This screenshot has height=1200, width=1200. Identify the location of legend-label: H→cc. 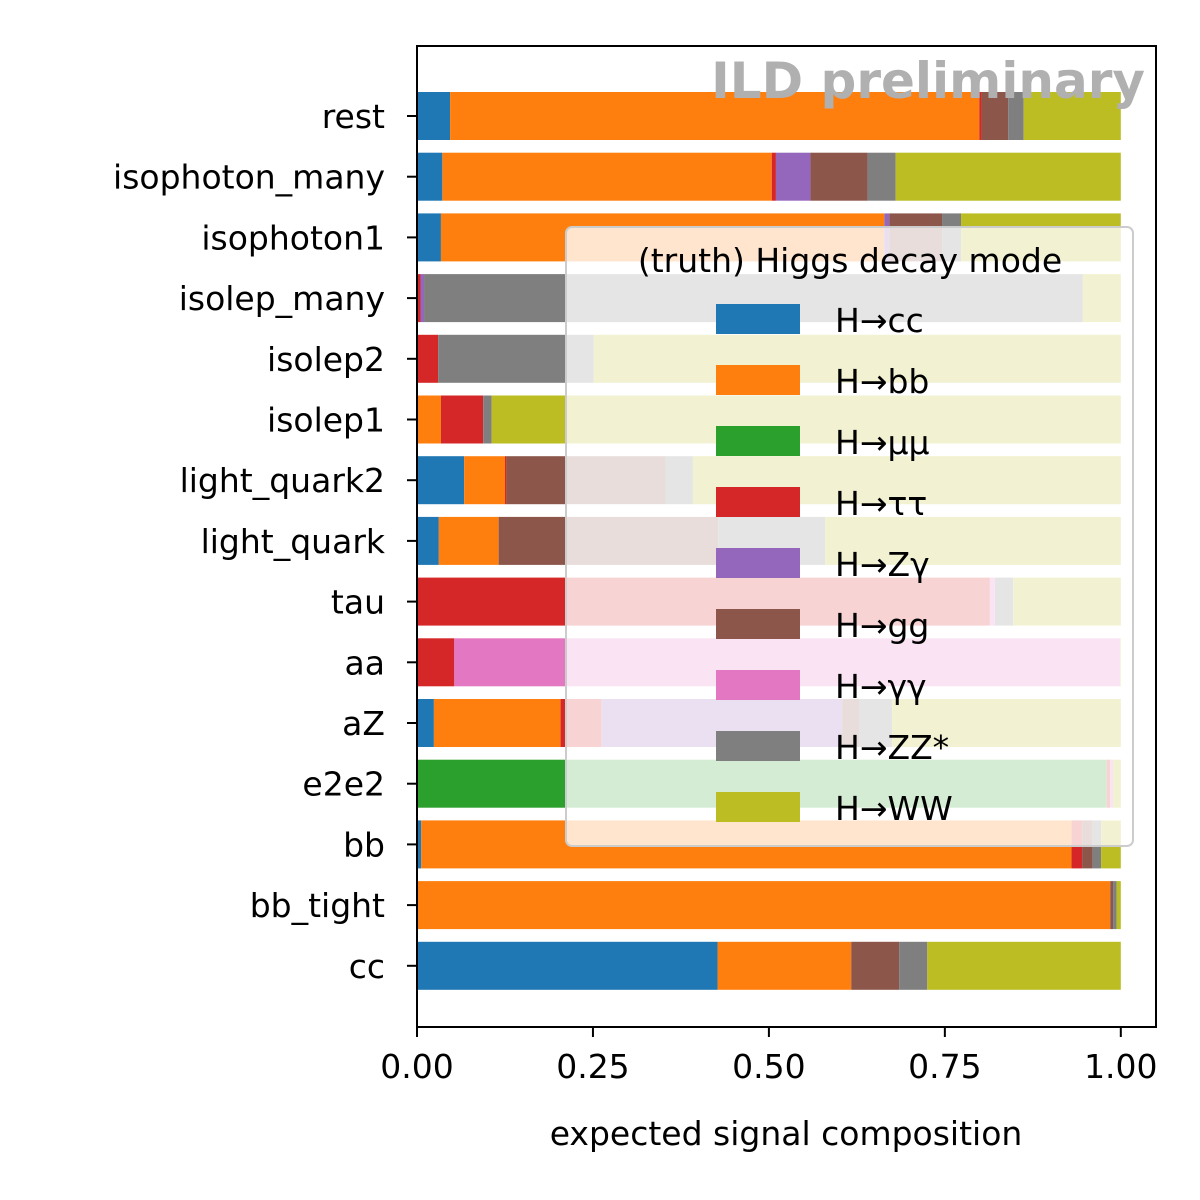
(879, 320).